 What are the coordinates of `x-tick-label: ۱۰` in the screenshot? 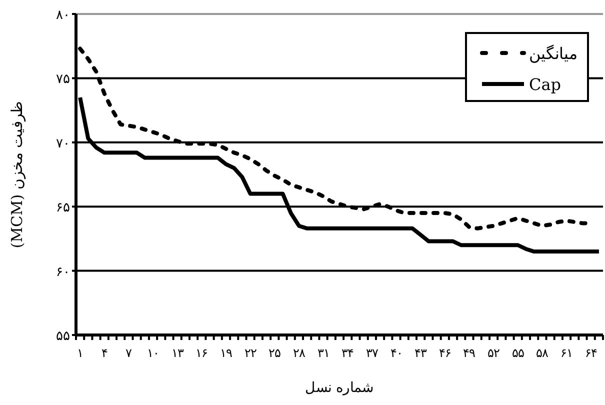 It's located at (153, 353).